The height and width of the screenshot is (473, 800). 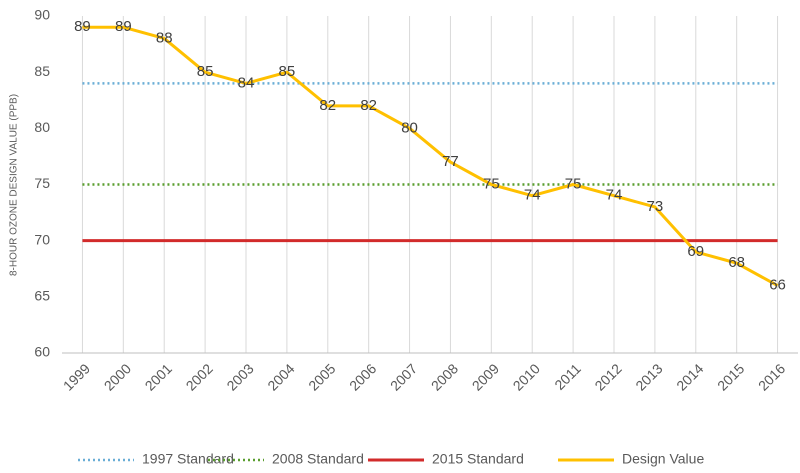 What do you see at coordinates (403, 376) in the screenshot?
I see `x-tick-label: 2007` at bounding box center [403, 376].